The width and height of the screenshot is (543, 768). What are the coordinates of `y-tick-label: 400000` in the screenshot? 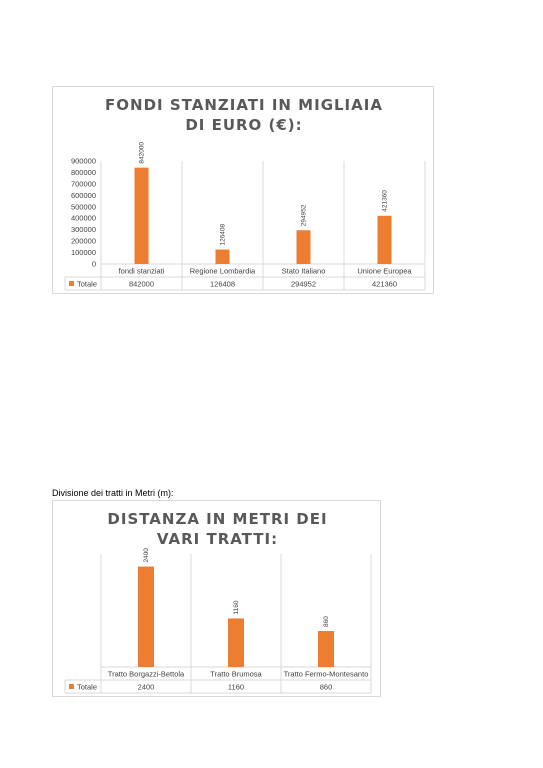 It's located at (83, 218).